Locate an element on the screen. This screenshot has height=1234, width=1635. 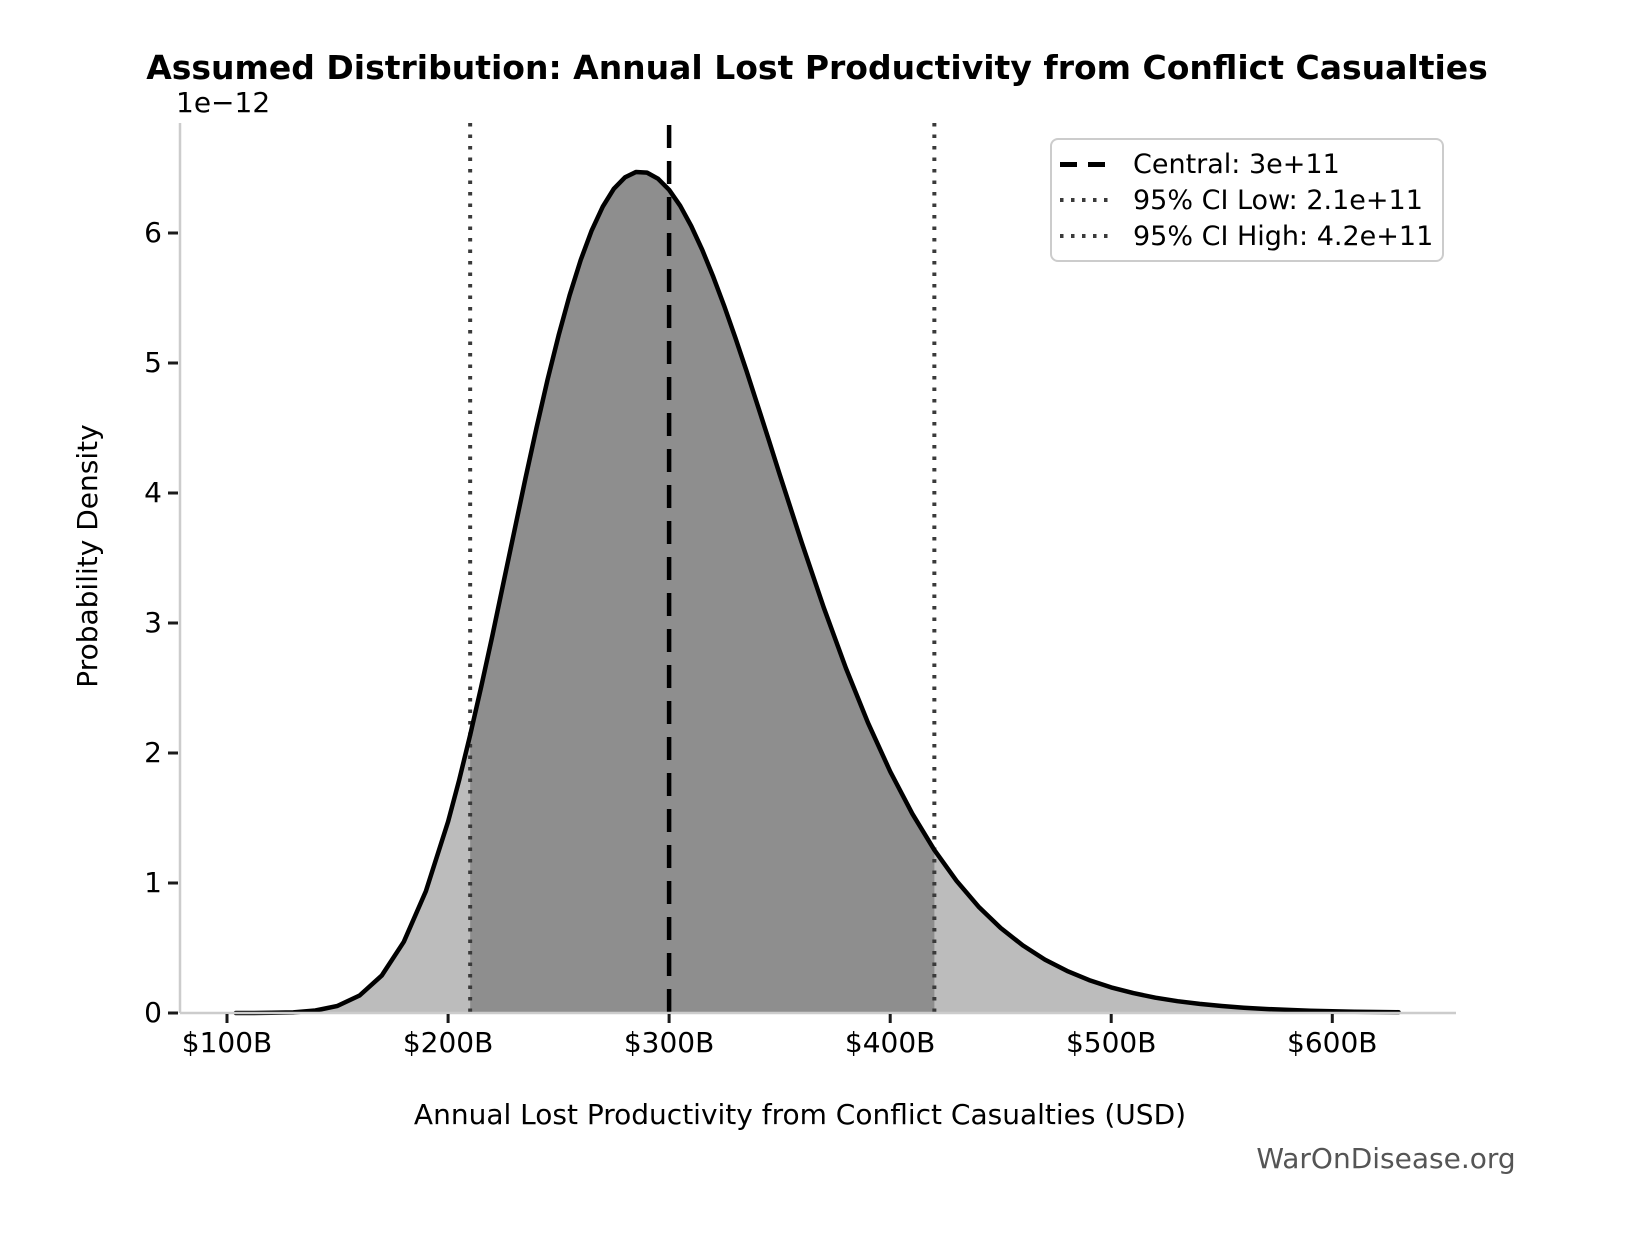
y-tick-label: 5 is located at coordinates (153, 362).